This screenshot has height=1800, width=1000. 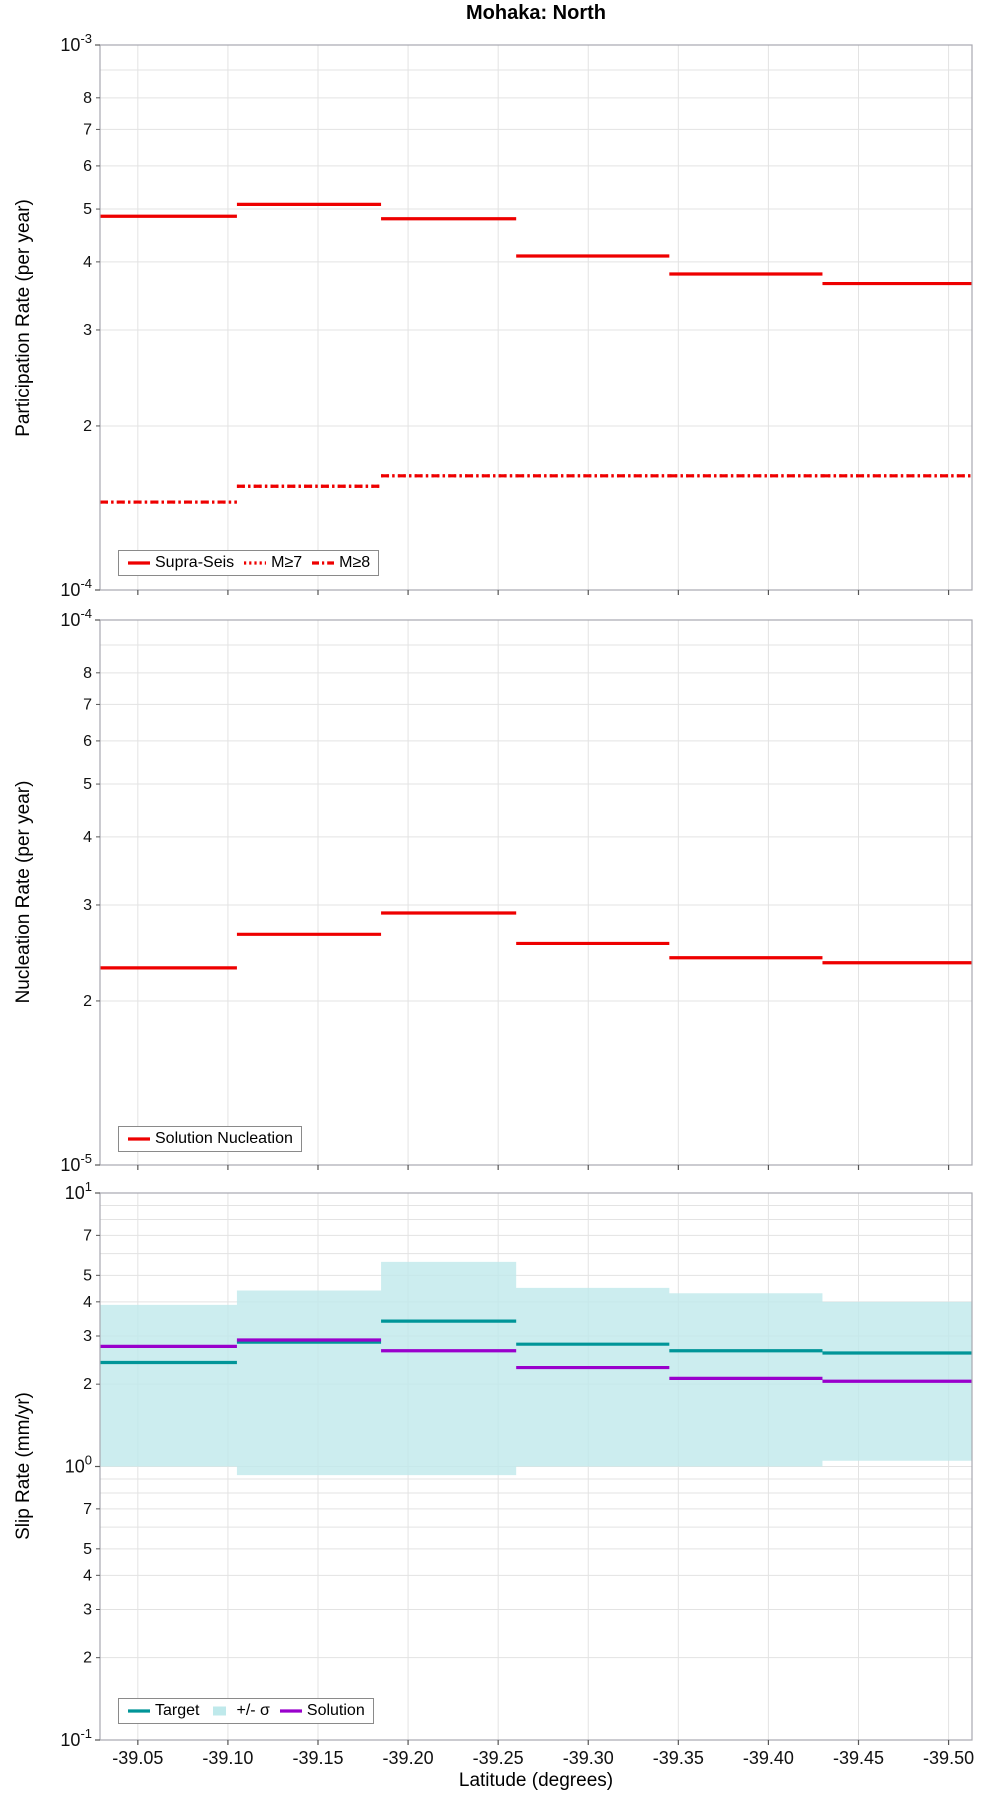 What do you see at coordinates (224, 1138) in the screenshot?
I see `legend-label-solution-nucleation: Solution Nucleation` at bounding box center [224, 1138].